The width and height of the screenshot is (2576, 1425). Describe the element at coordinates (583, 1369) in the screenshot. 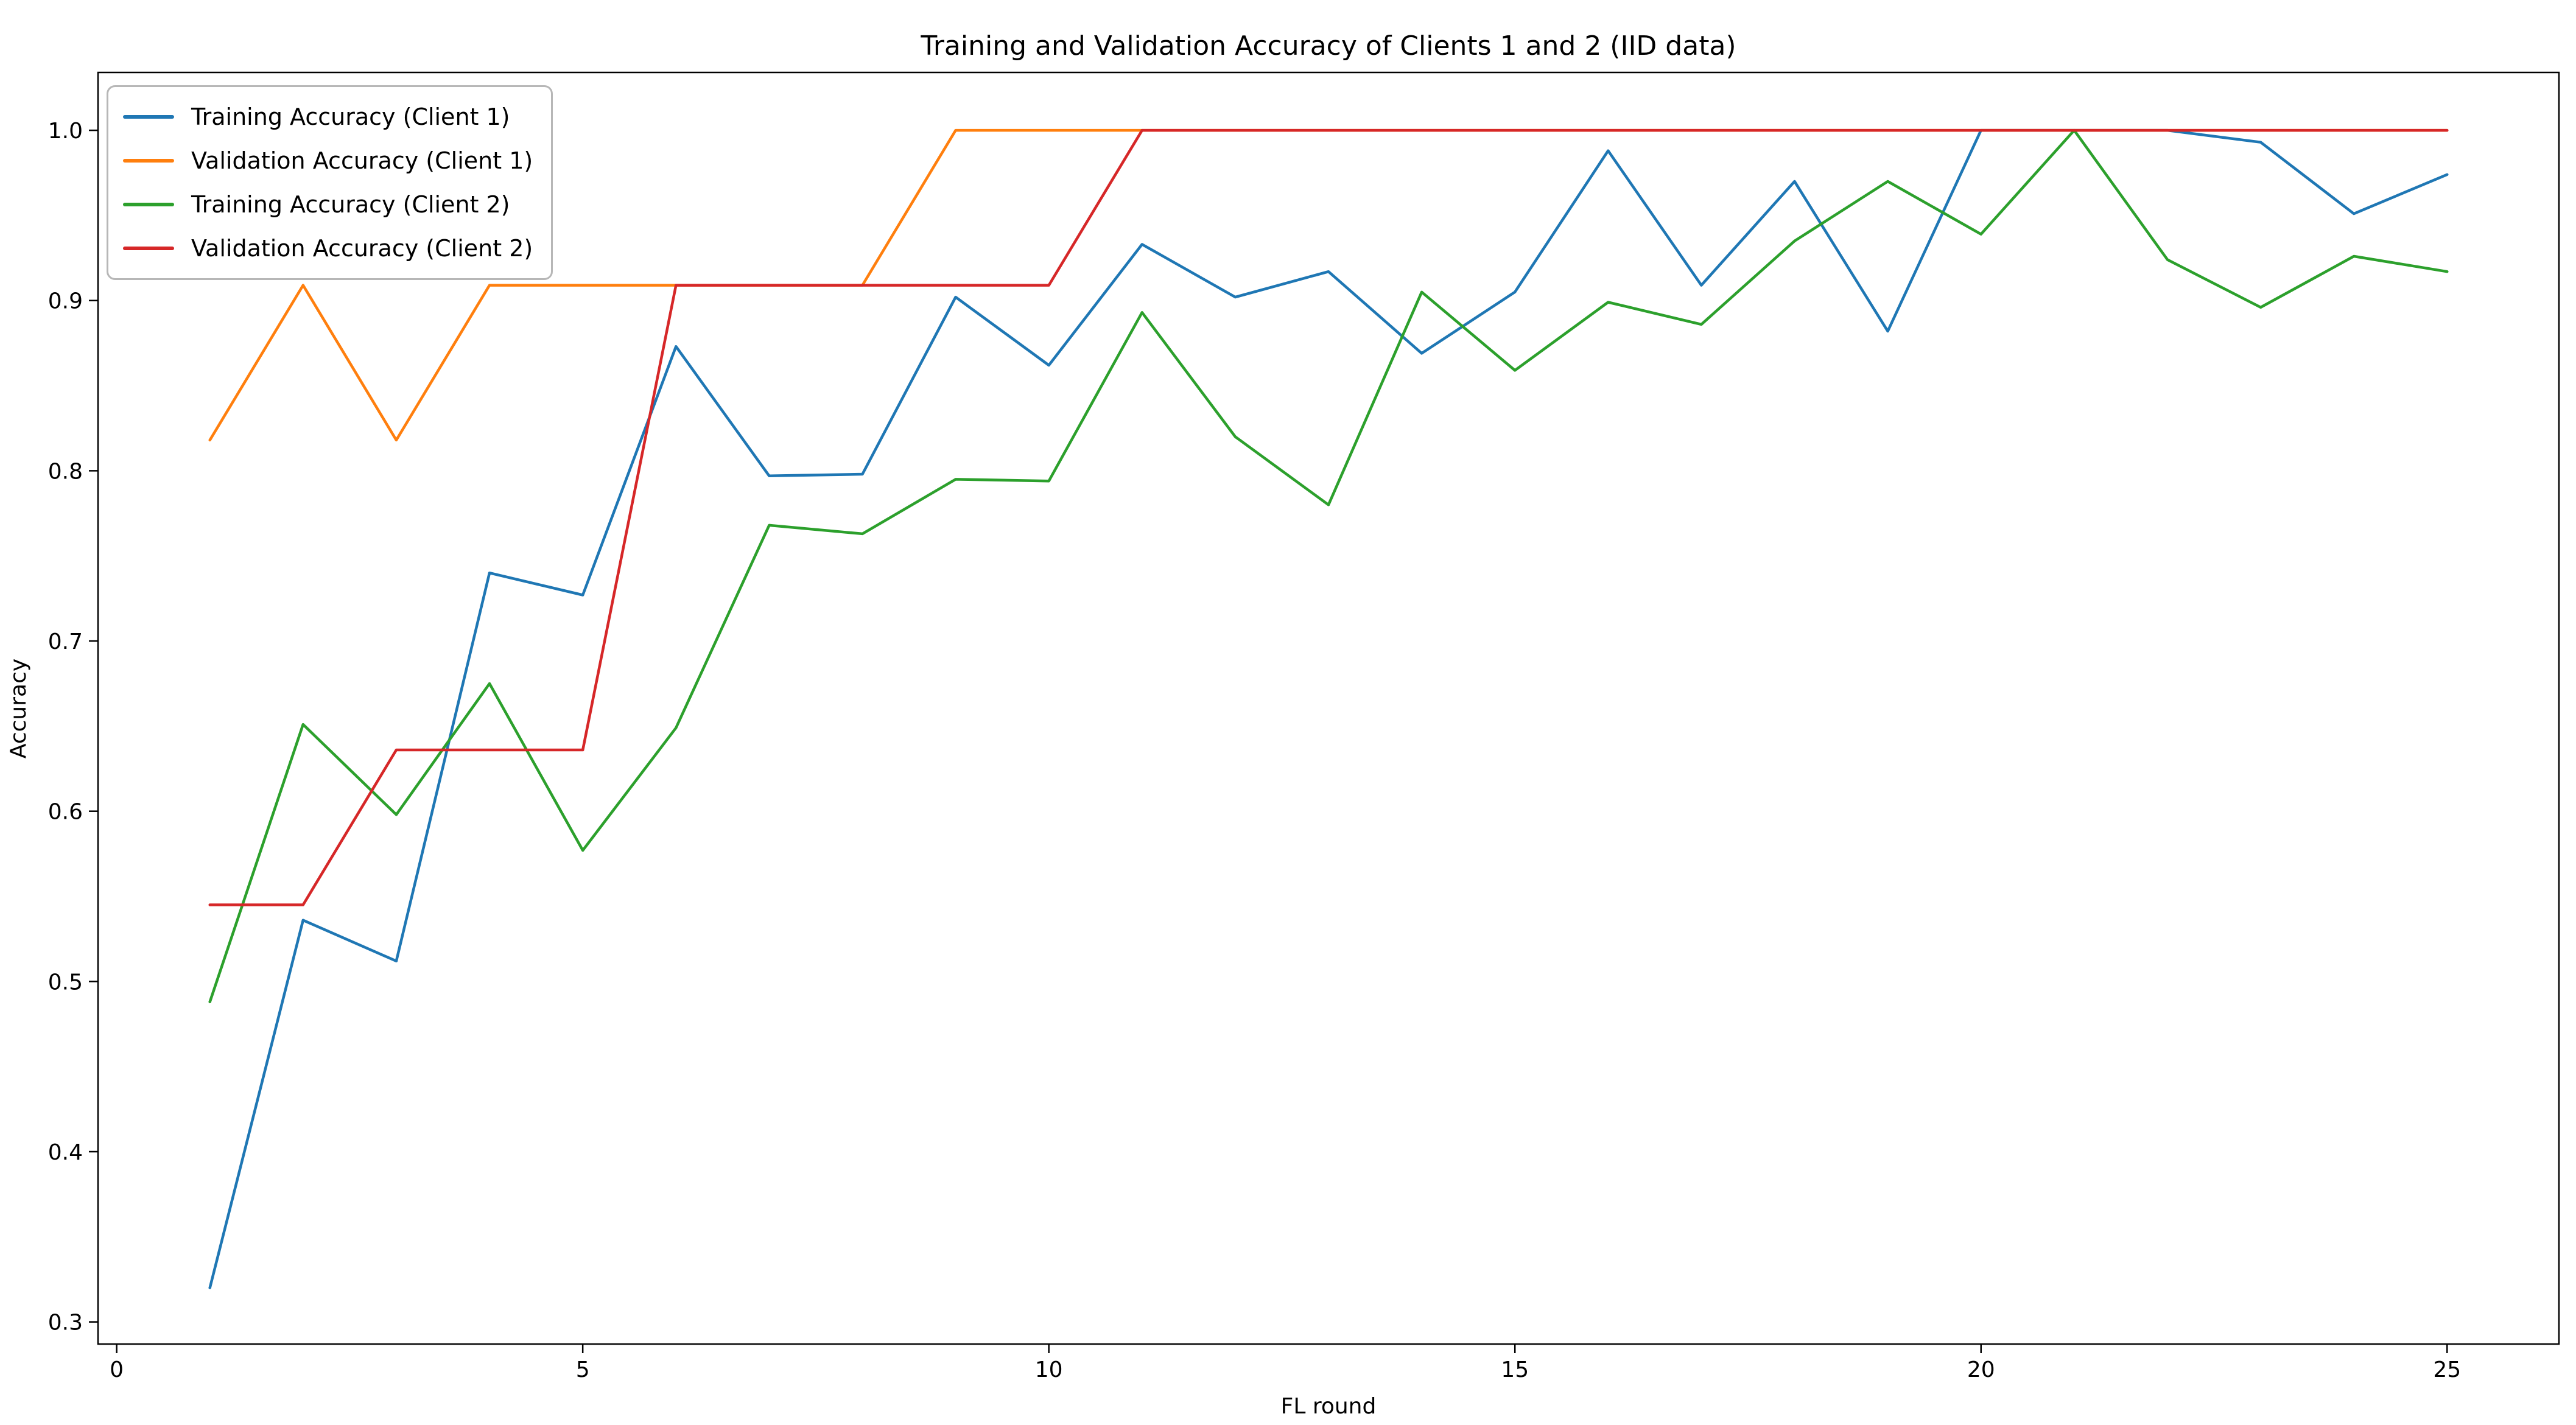

I see `x-tick-label: 5` at that location.